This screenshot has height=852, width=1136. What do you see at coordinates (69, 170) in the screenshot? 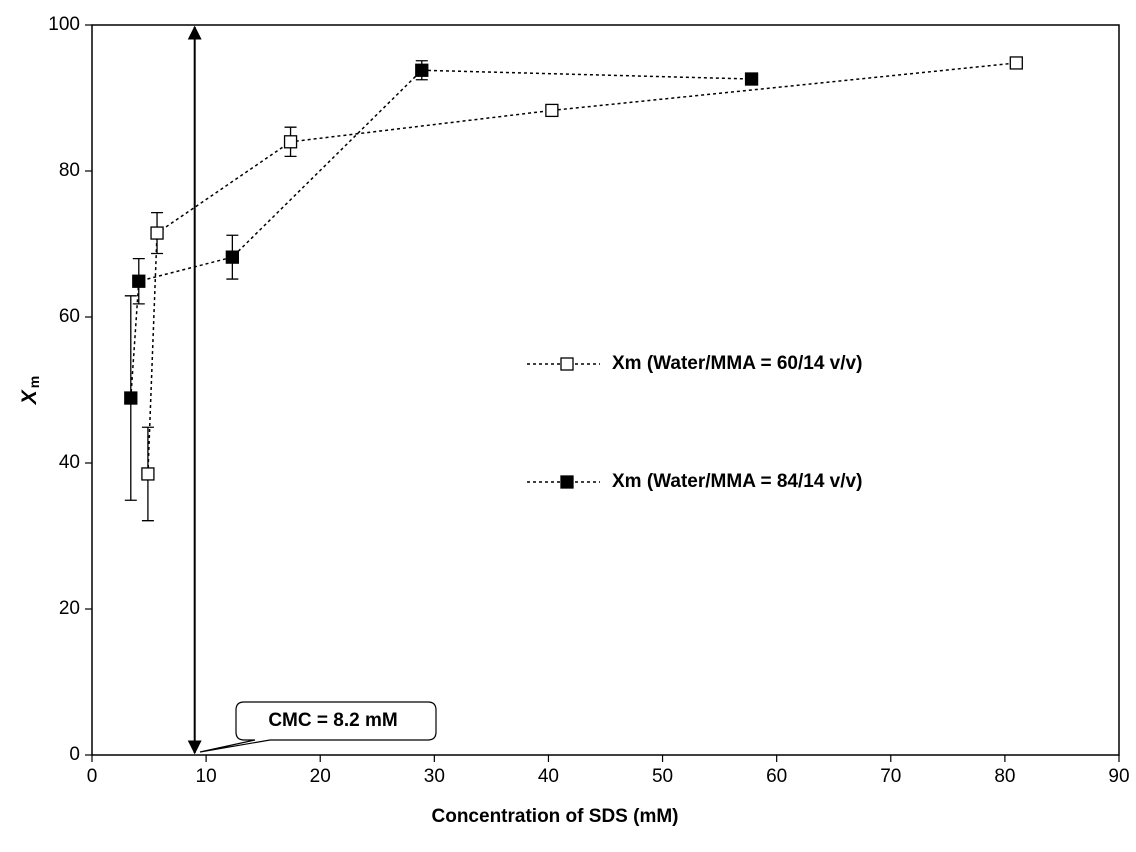
I see `y-tick-label: 80` at bounding box center [69, 170].